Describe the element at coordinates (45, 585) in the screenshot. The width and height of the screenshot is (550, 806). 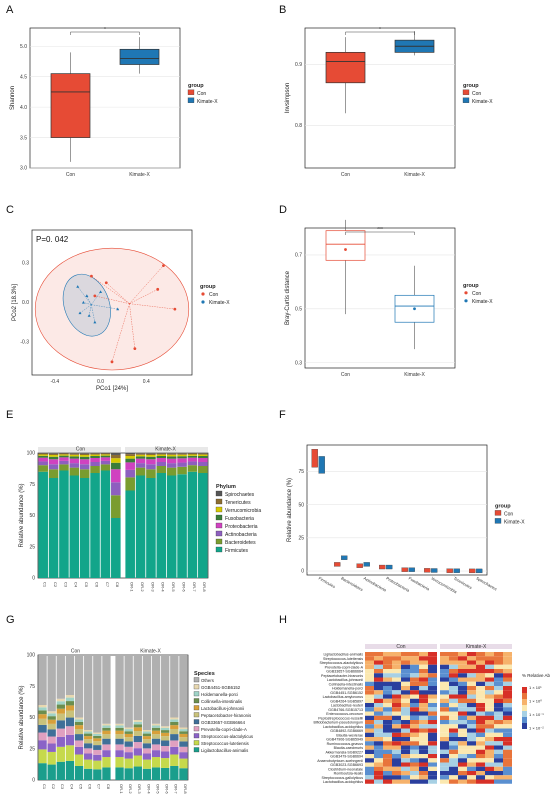
I see `x-tick-label: C1` at that location.